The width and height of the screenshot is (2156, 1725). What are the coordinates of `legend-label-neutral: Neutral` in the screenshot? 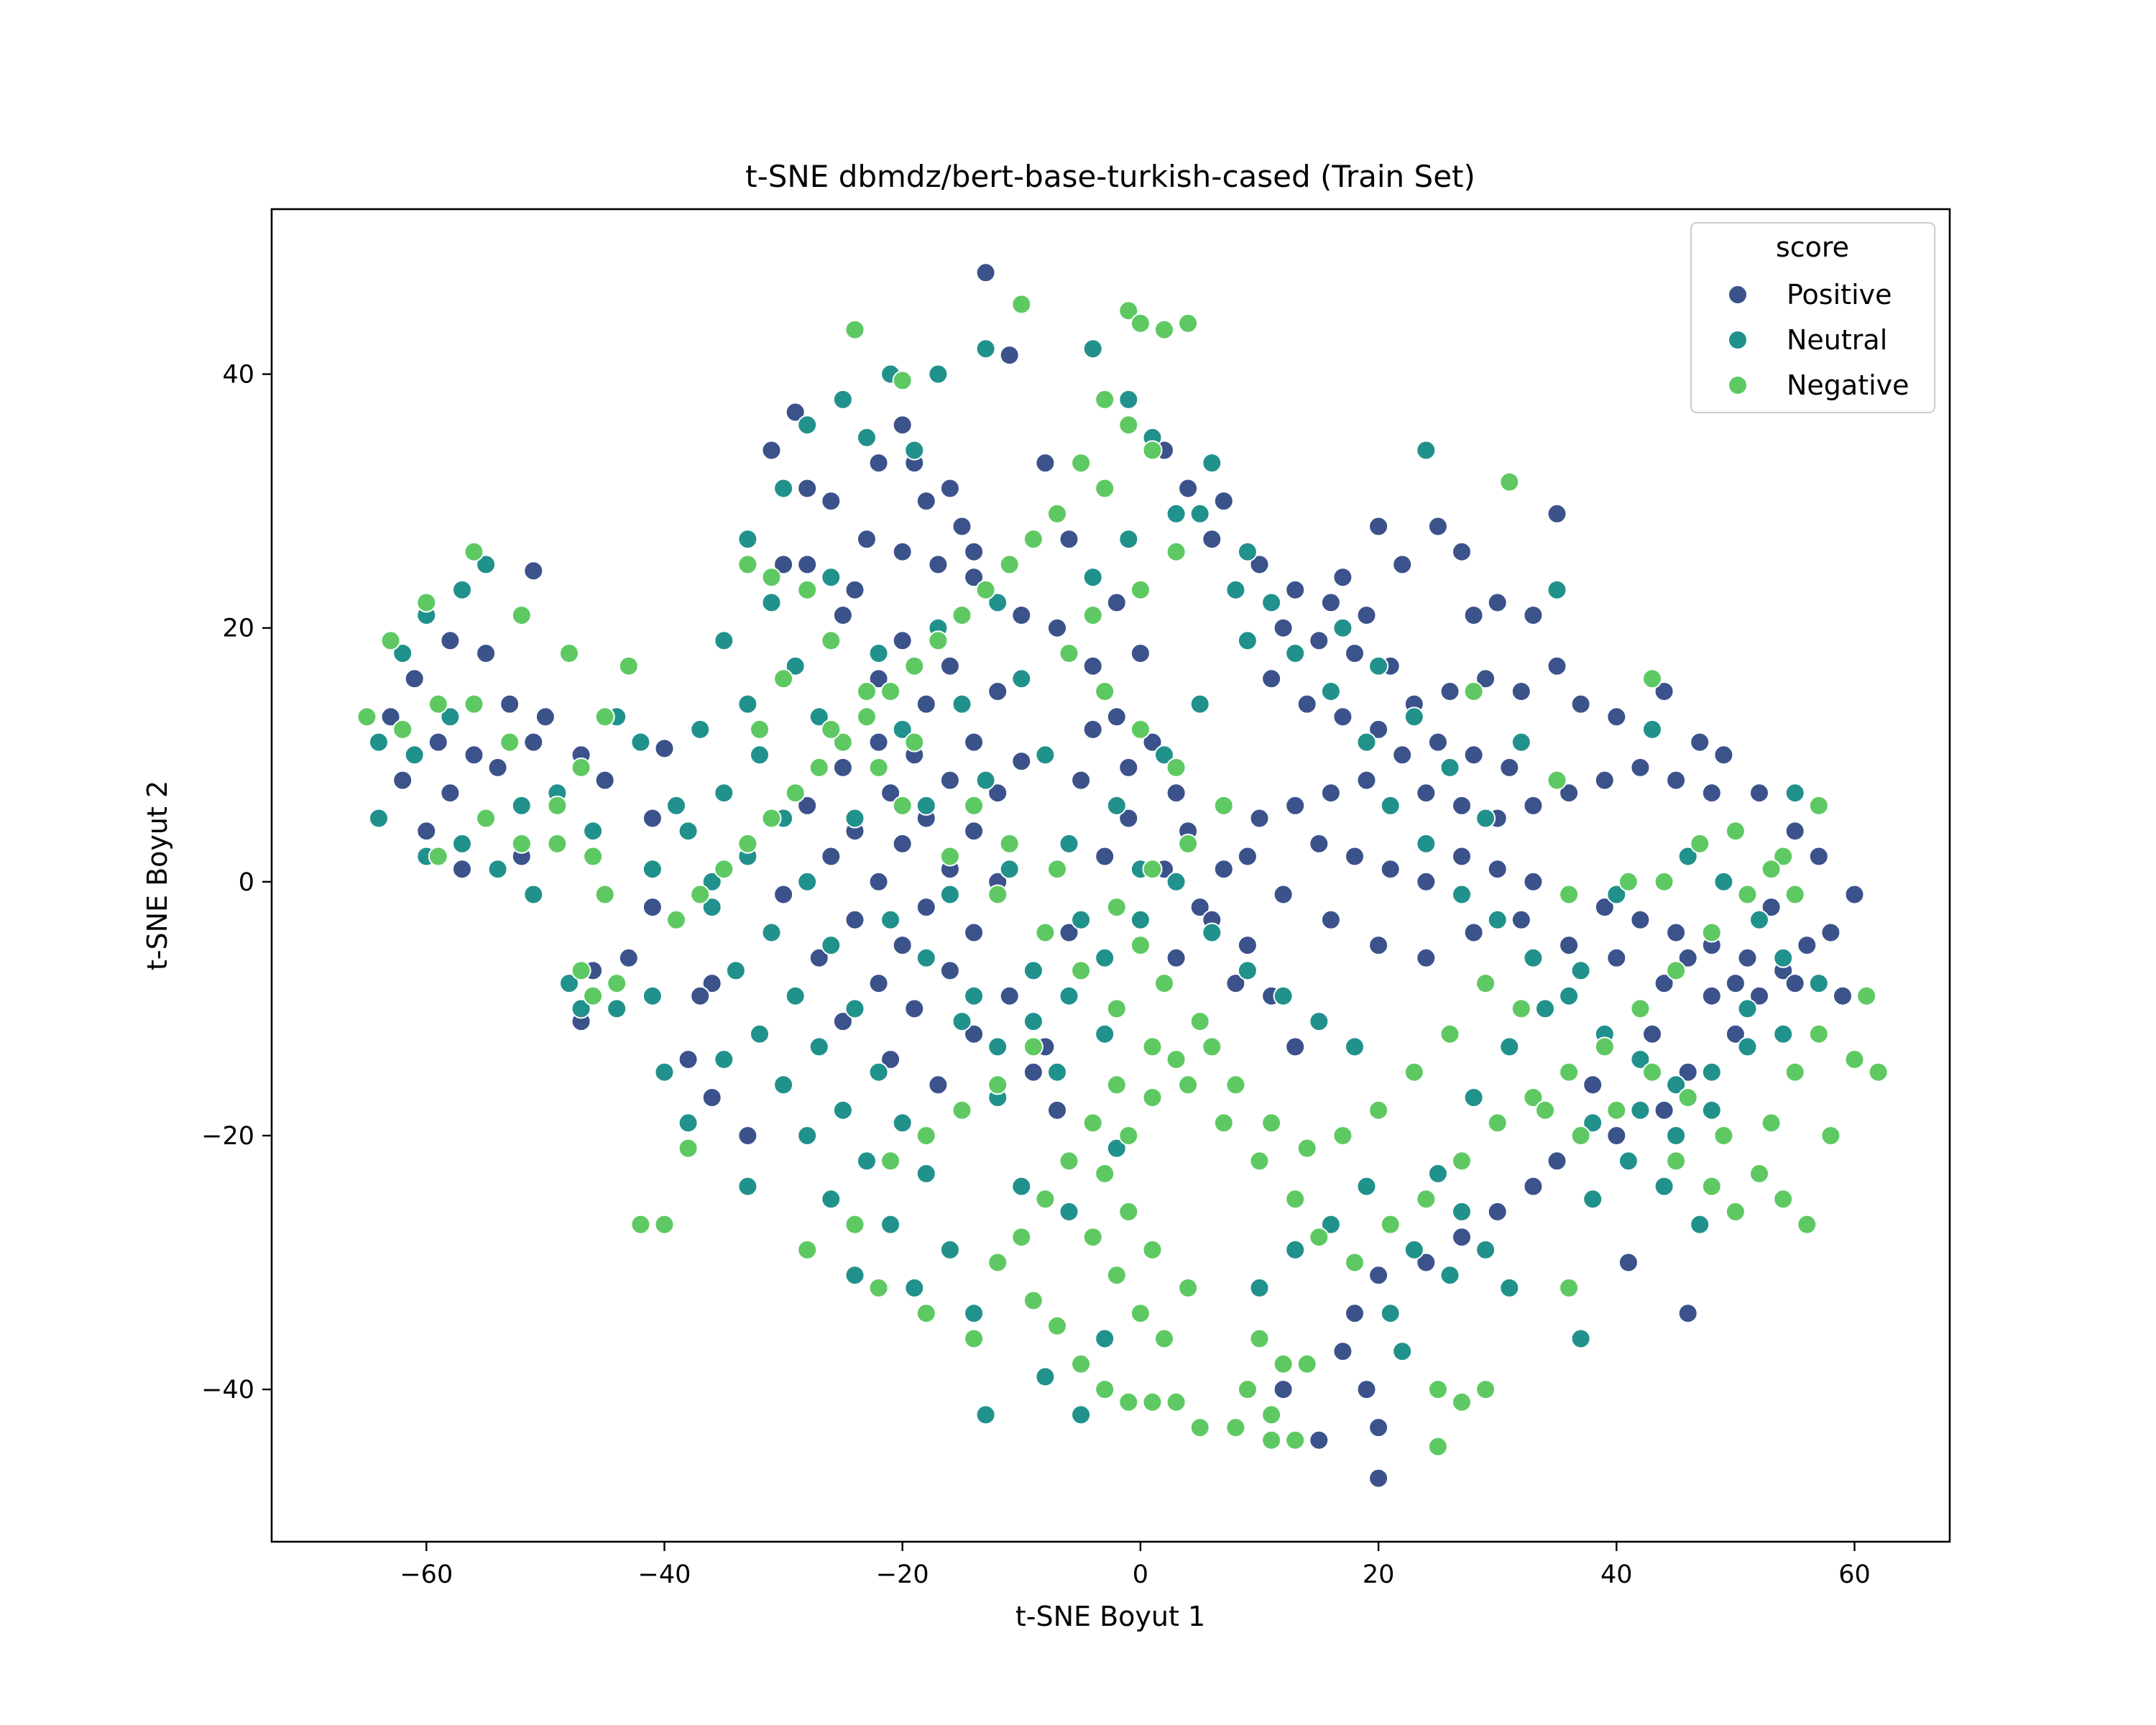 It's located at (1837, 340).